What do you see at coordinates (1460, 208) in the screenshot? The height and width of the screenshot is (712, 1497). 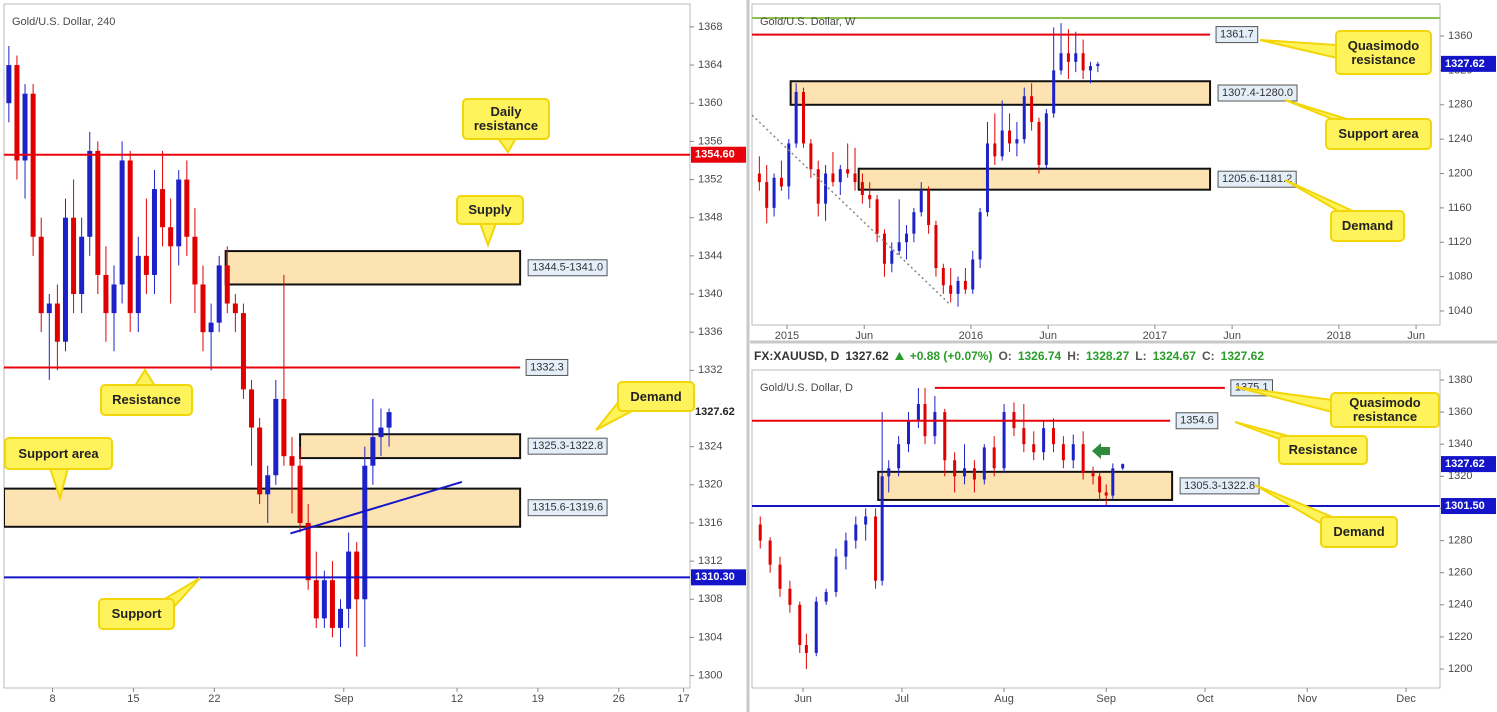 I see `y-tick-label: 1160` at bounding box center [1460, 208].